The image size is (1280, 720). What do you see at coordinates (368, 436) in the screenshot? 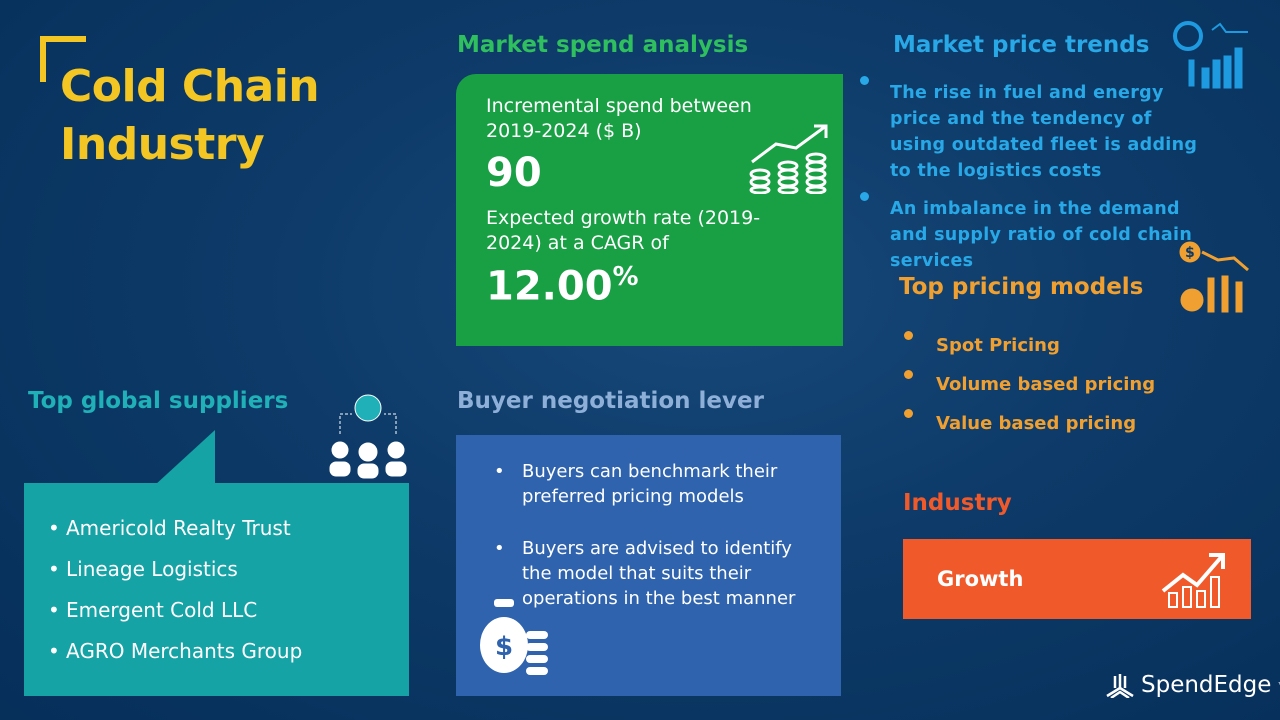
I see `global-network-icon` at bounding box center [368, 436].